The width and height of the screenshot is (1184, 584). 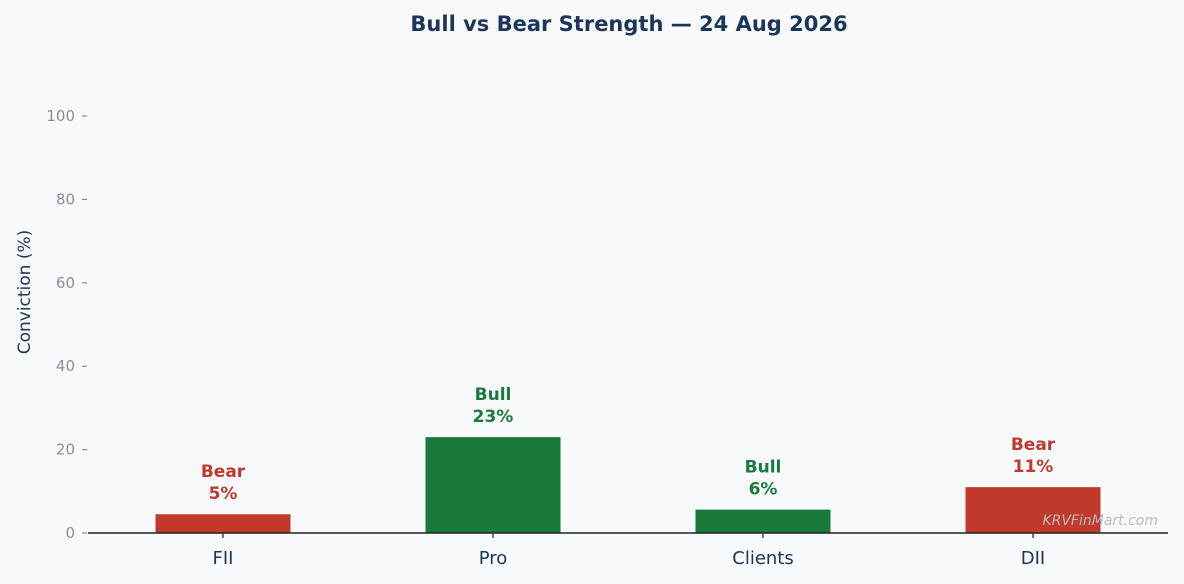 What do you see at coordinates (1100, 521) in the screenshot?
I see `watermark: KRVFinMart.com` at bounding box center [1100, 521].